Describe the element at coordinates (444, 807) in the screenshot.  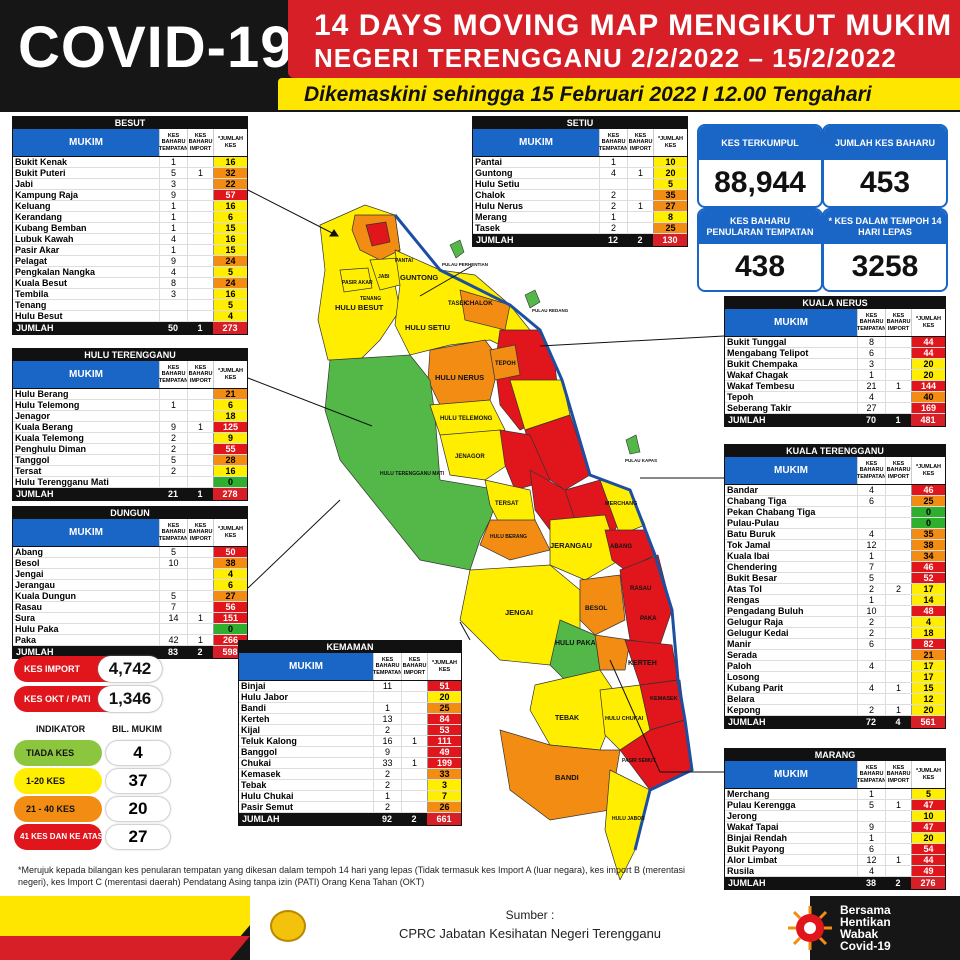
I see `jumlah-kes: 26` at that location.